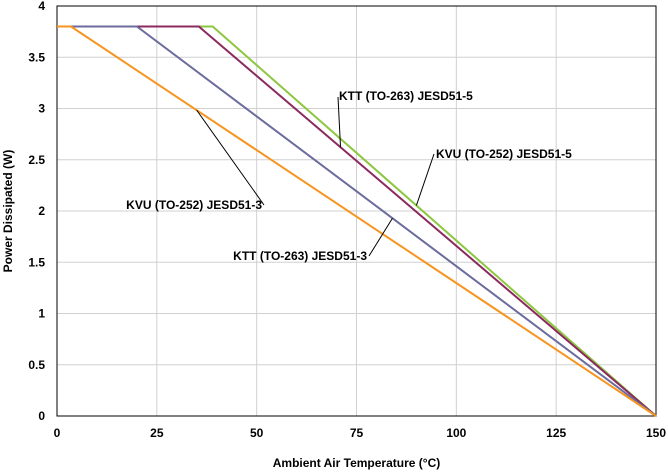  What do you see at coordinates (36, 211) in the screenshot?
I see `y-axis-ticks: 0 0.5 1 1.5 2 2.5 3 3.5 4` at bounding box center [36, 211].